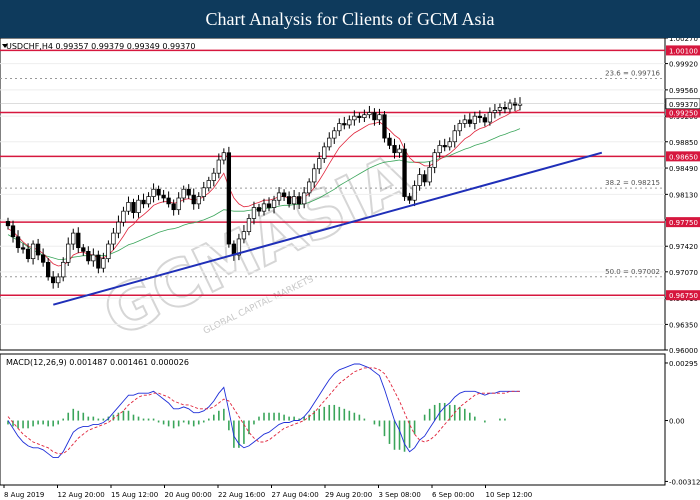 This screenshot has width=700, height=500. I want to click on level-label: 0.98650, so click(683, 157).